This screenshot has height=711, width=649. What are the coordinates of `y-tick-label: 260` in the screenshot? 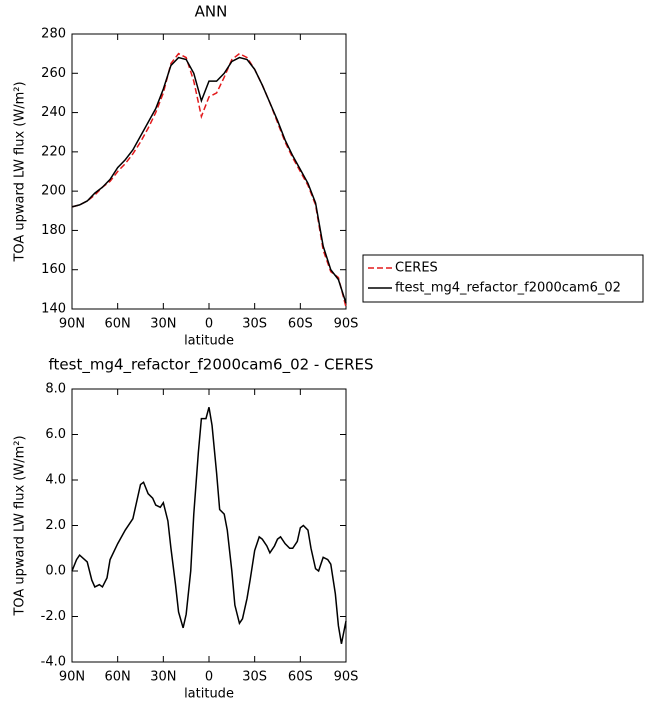 It's located at (53, 73).